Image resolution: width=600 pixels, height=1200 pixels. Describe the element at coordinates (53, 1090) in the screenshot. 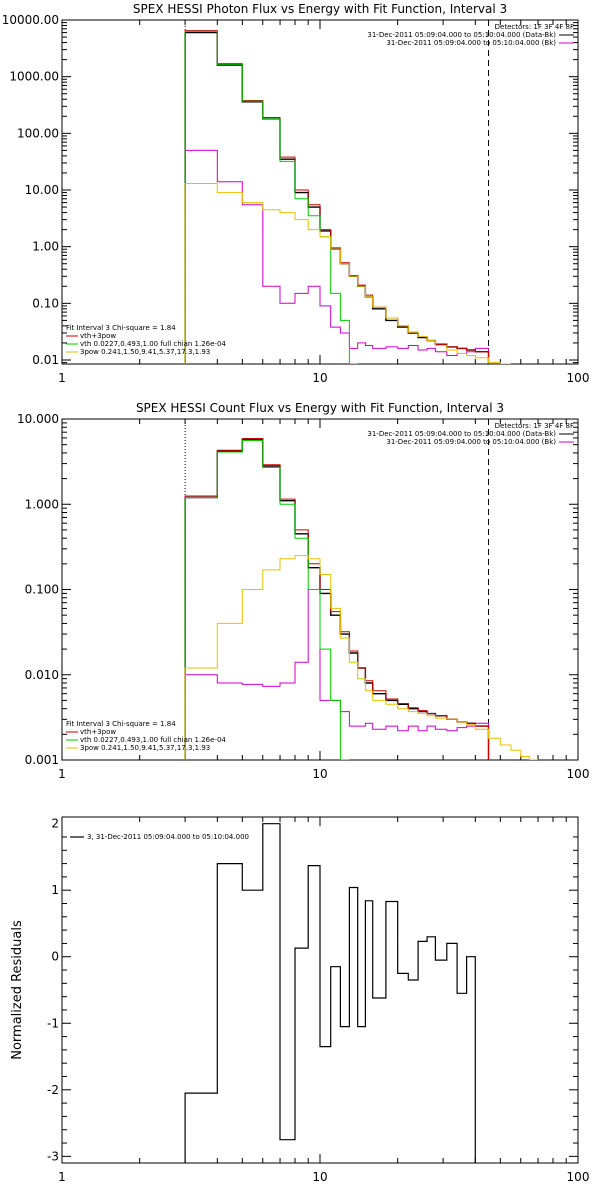

I see `y-tick-label: -2` at that location.